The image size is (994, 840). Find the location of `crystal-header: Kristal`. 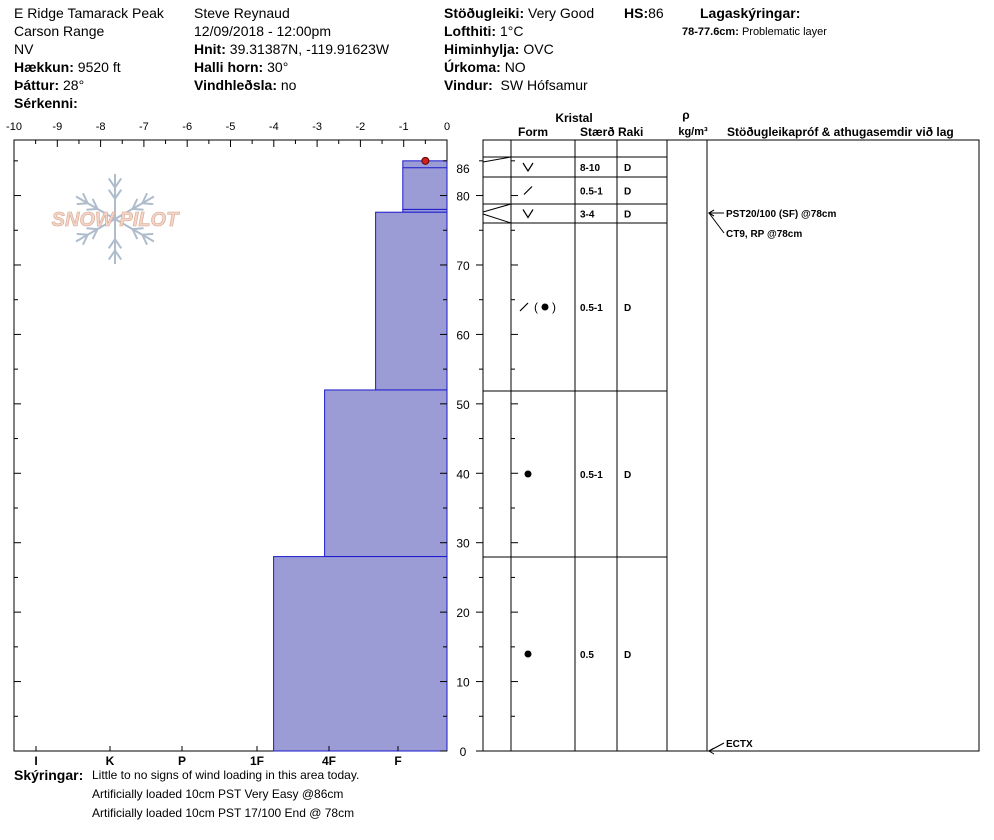

crystal-header: Kristal is located at coordinates (573, 118).